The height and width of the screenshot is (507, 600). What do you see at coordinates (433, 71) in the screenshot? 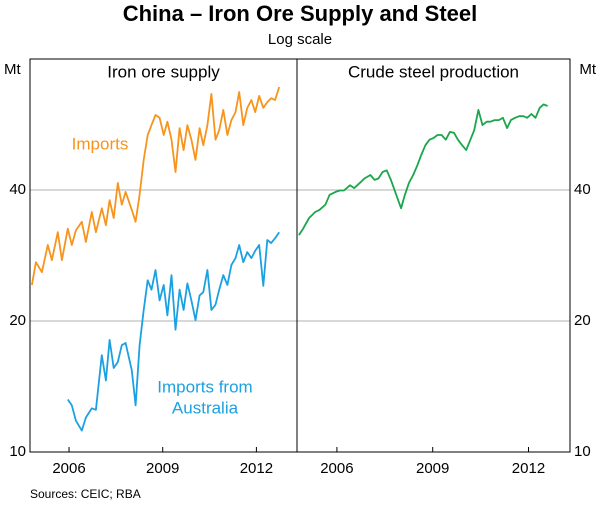
I see `panel-title: Crude steel production` at bounding box center [433, 71].